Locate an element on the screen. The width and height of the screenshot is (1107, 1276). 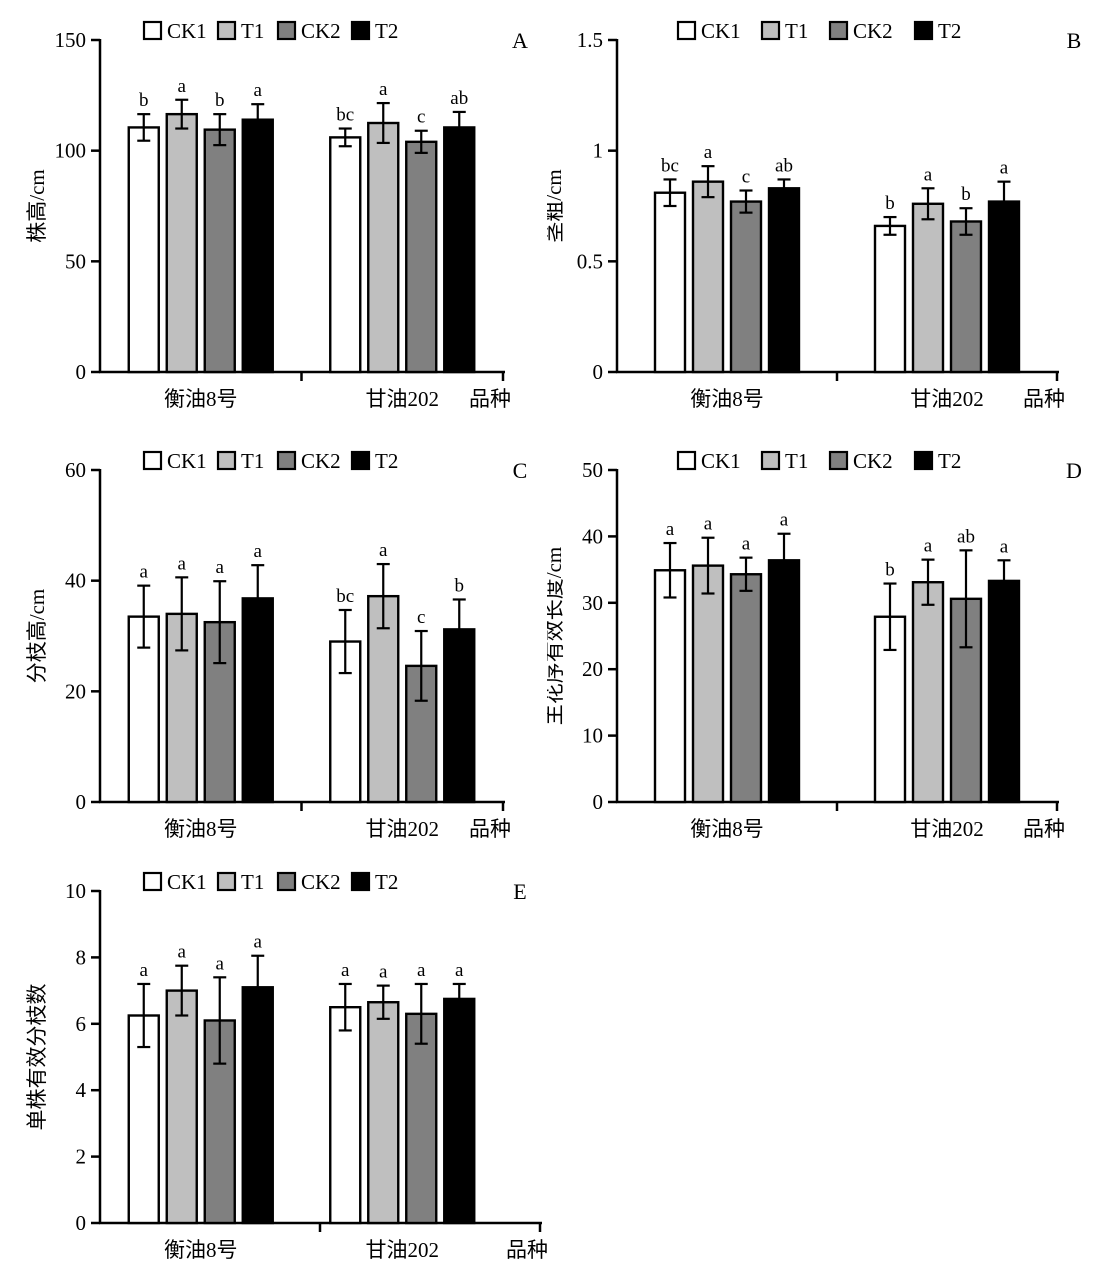
y-tick-label: 4 is located at coordinates (81, 1090).